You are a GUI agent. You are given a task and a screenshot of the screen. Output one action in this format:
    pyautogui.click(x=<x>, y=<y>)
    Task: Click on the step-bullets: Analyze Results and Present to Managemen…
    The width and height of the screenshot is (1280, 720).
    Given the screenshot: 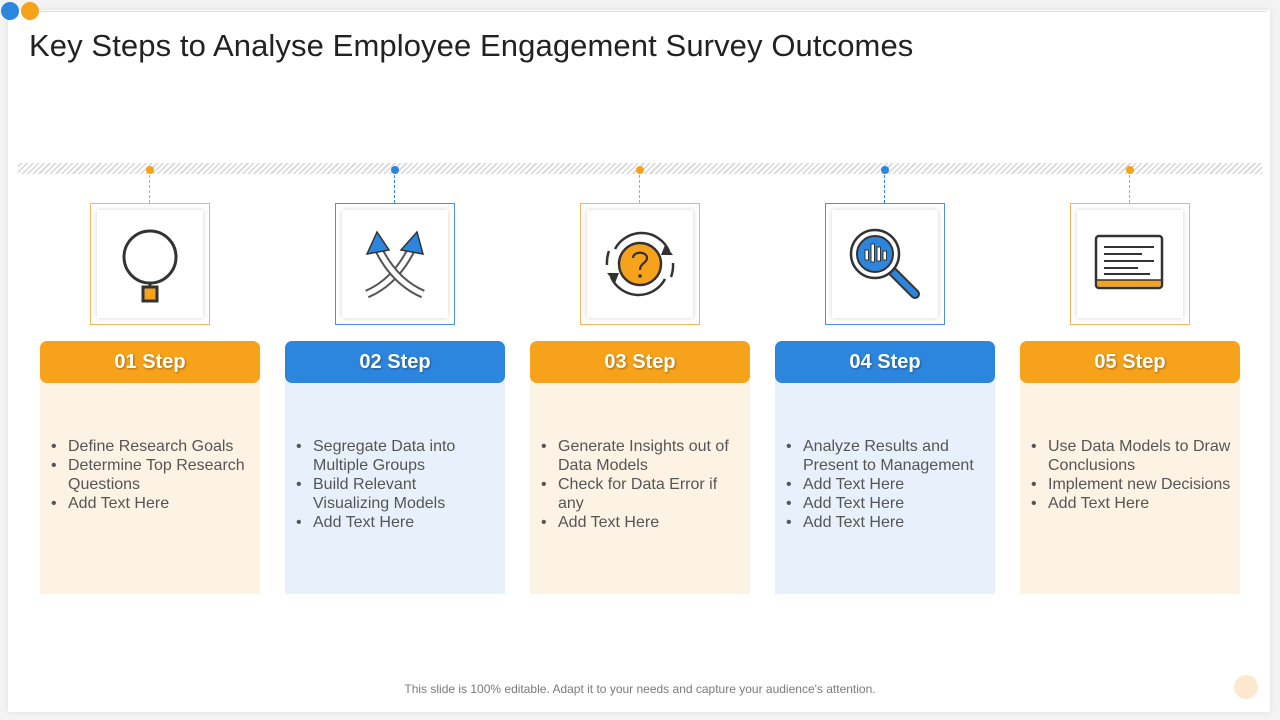 What is the action you would take?
    pyautogui.click(x=886, y=484)
    